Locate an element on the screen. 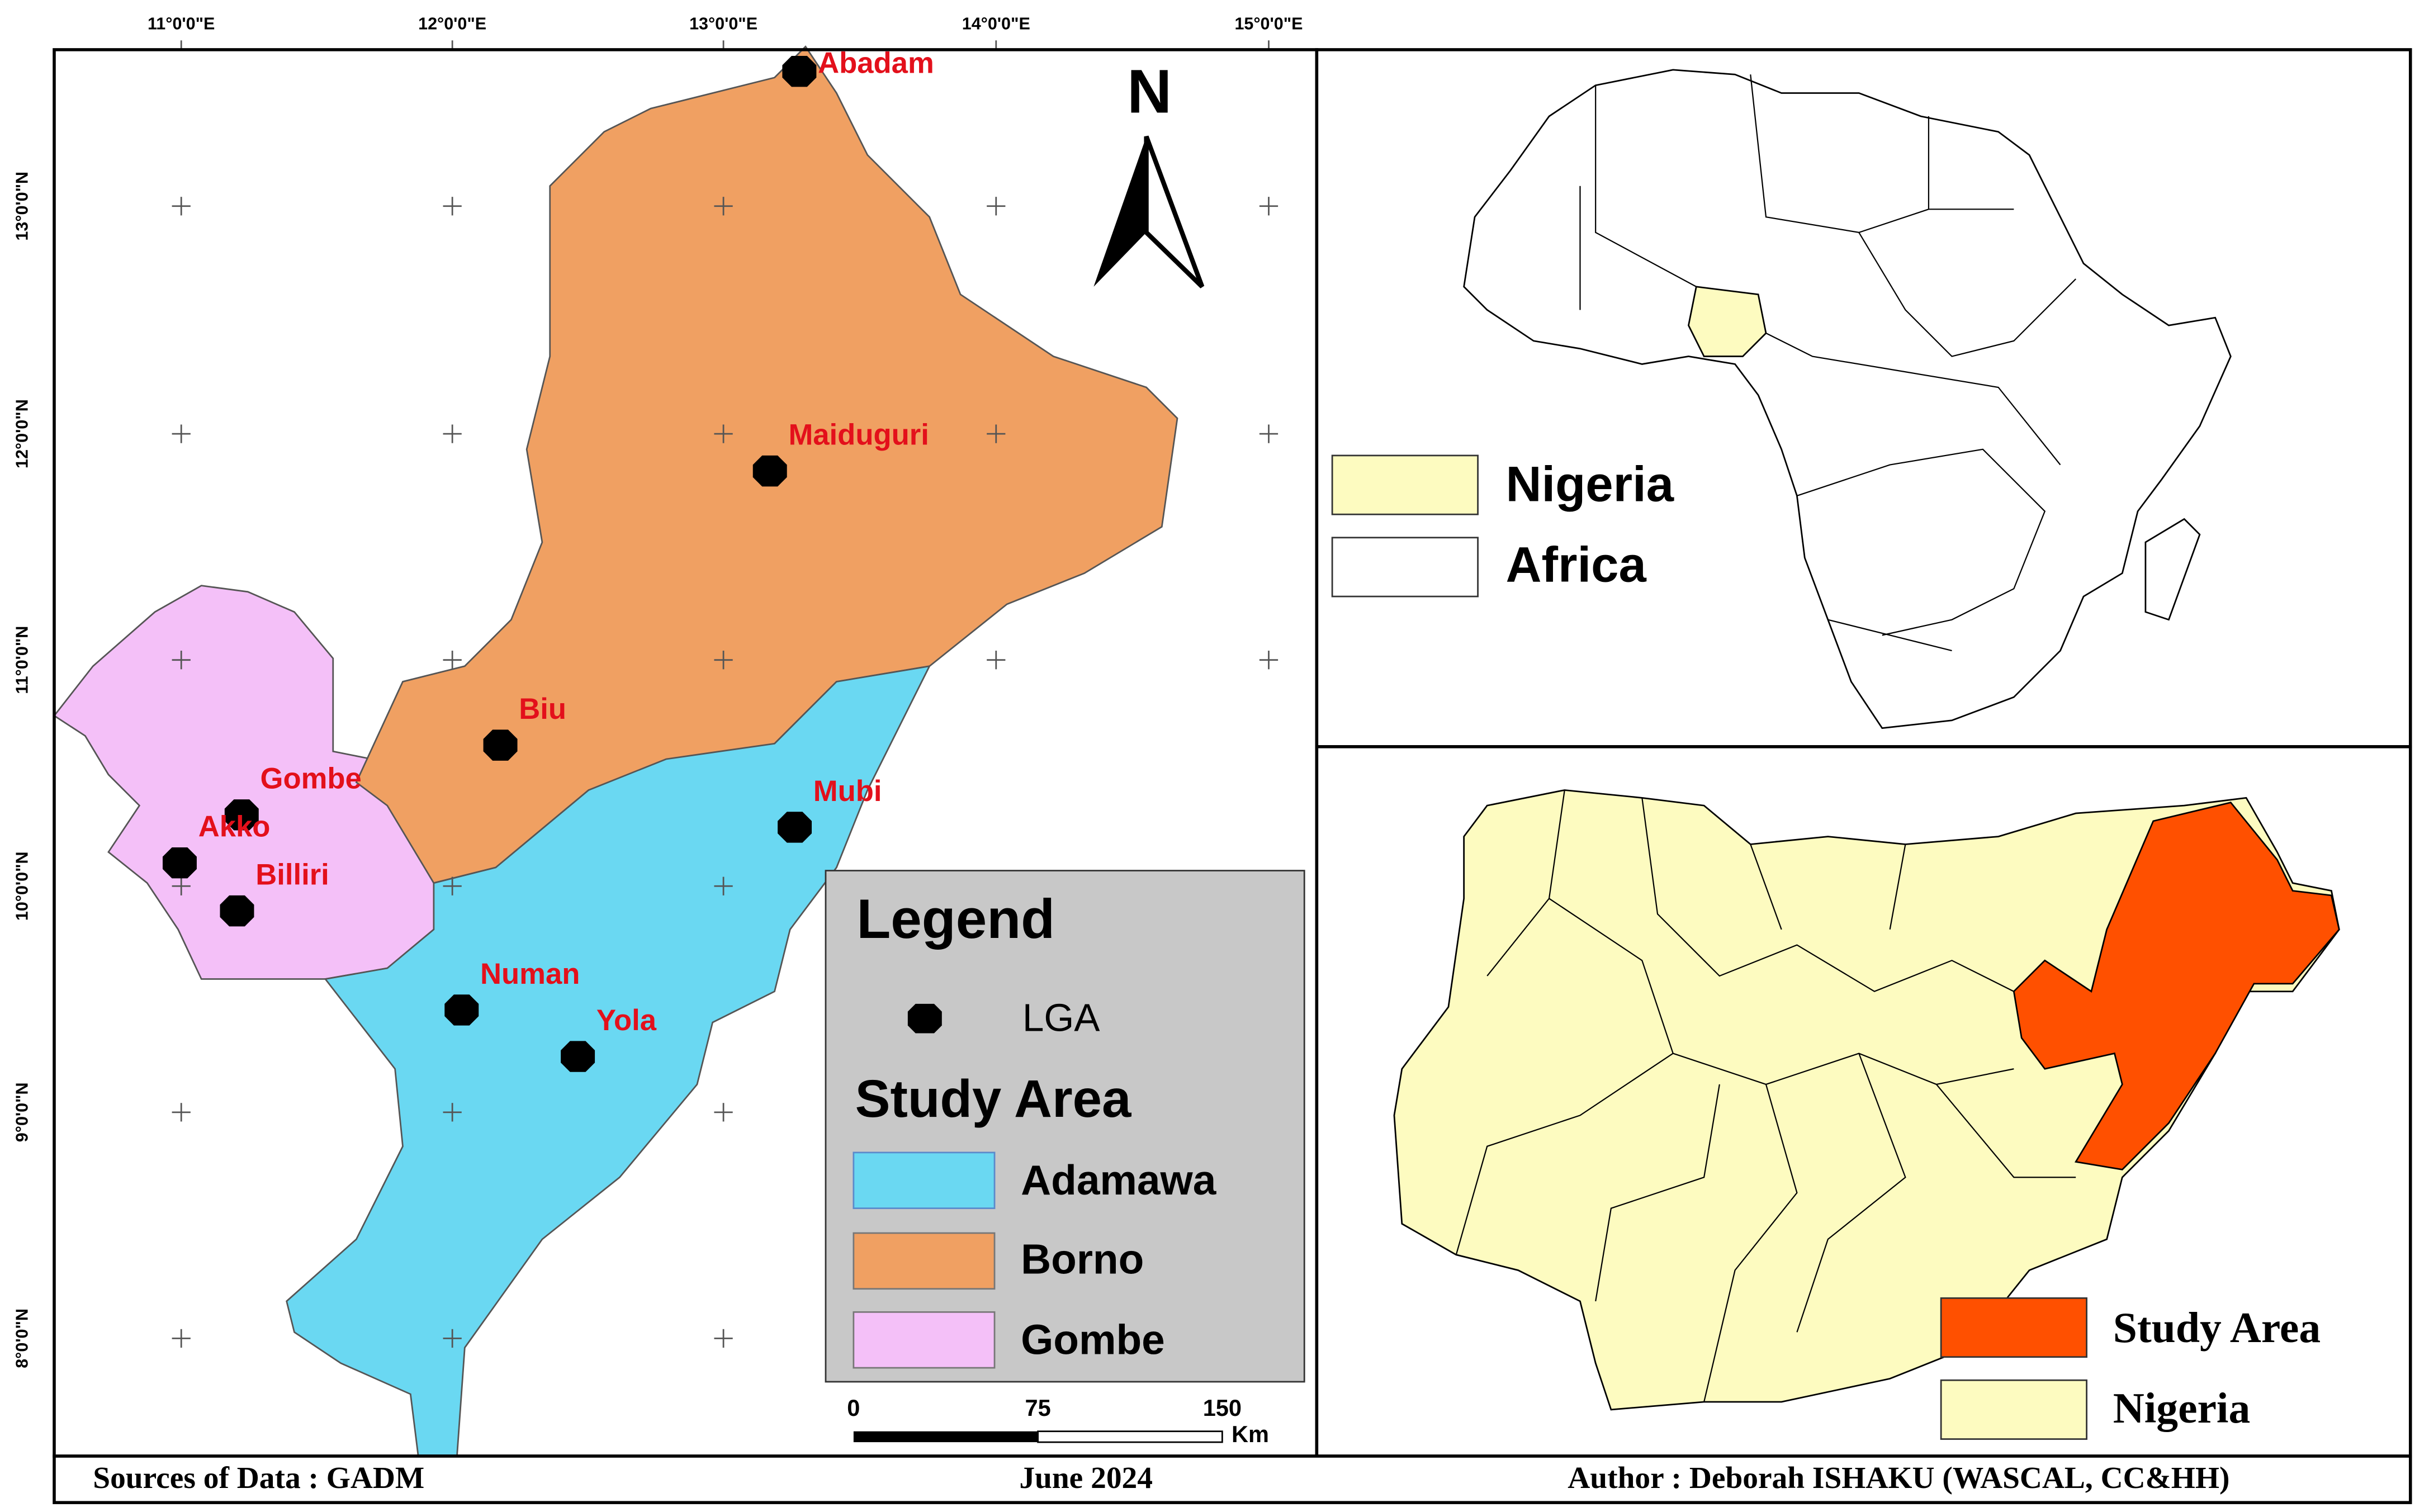 Image resolution: width=2429 pixels, height=1512 pixels. lga-label: Yola is located at coordinates (626, 1020).